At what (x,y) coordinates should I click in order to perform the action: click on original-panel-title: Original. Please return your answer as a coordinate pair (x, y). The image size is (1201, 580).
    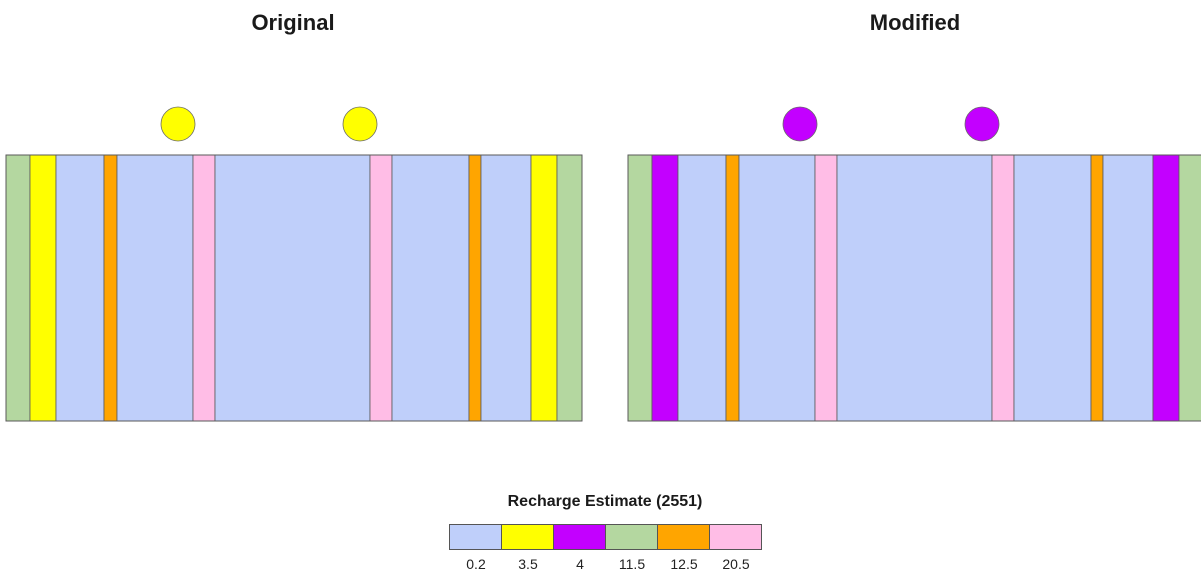
    Looking at the image, I should click on (293, 22).